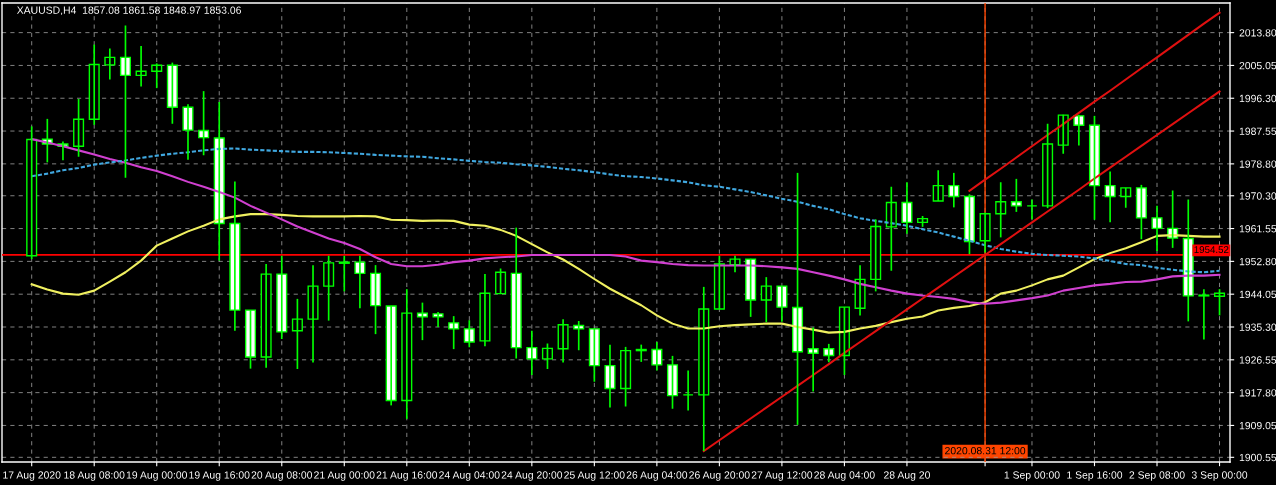  What do you see at coordinates (1257, 327) in the screenshot?
I see `y-tick-label: 1935.30` at bounding box center [1257, 327].